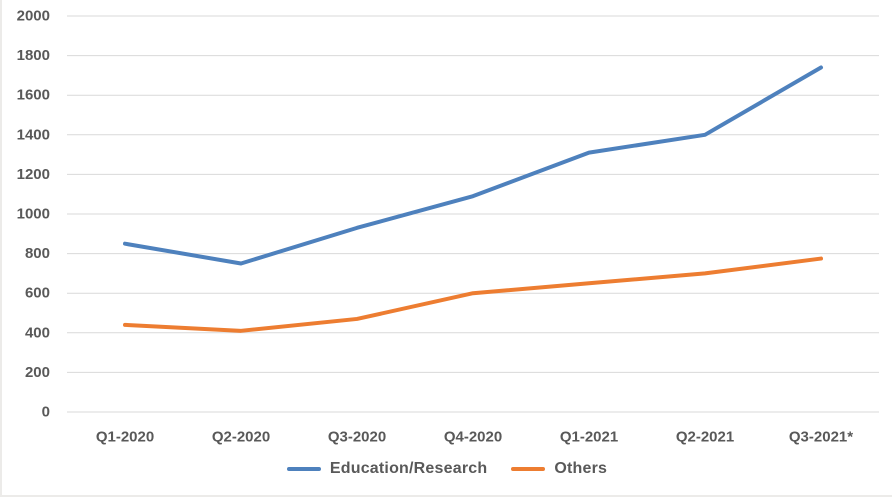 The width and height of the screenshot is (892, 497). I want to click on x-axis-label: Q2-2021, so click(705, 437).